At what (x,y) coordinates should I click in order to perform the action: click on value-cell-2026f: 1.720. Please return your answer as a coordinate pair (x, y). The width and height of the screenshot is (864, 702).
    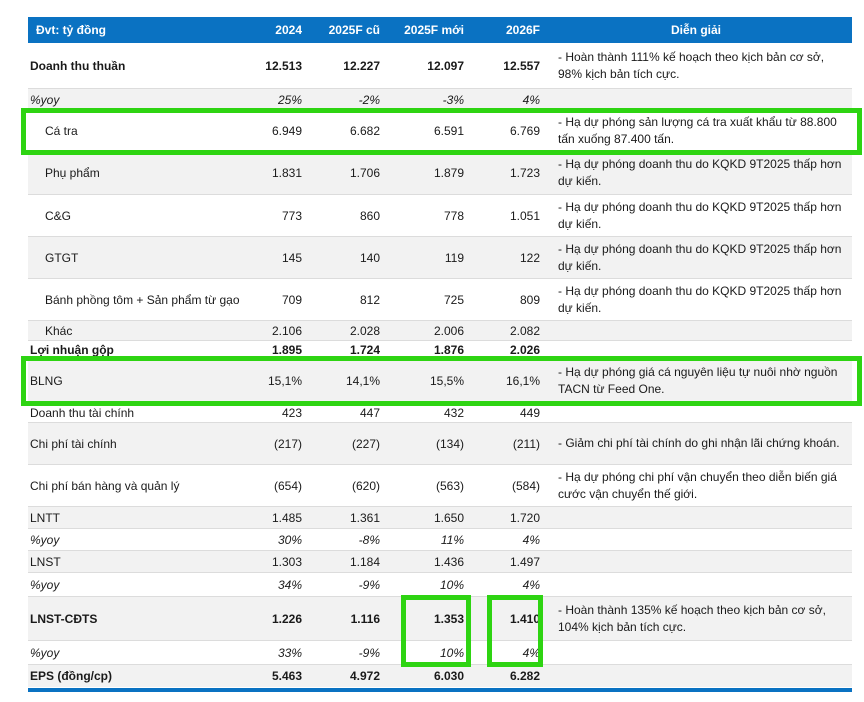
    Looking at the image, I should click on (524, 517).